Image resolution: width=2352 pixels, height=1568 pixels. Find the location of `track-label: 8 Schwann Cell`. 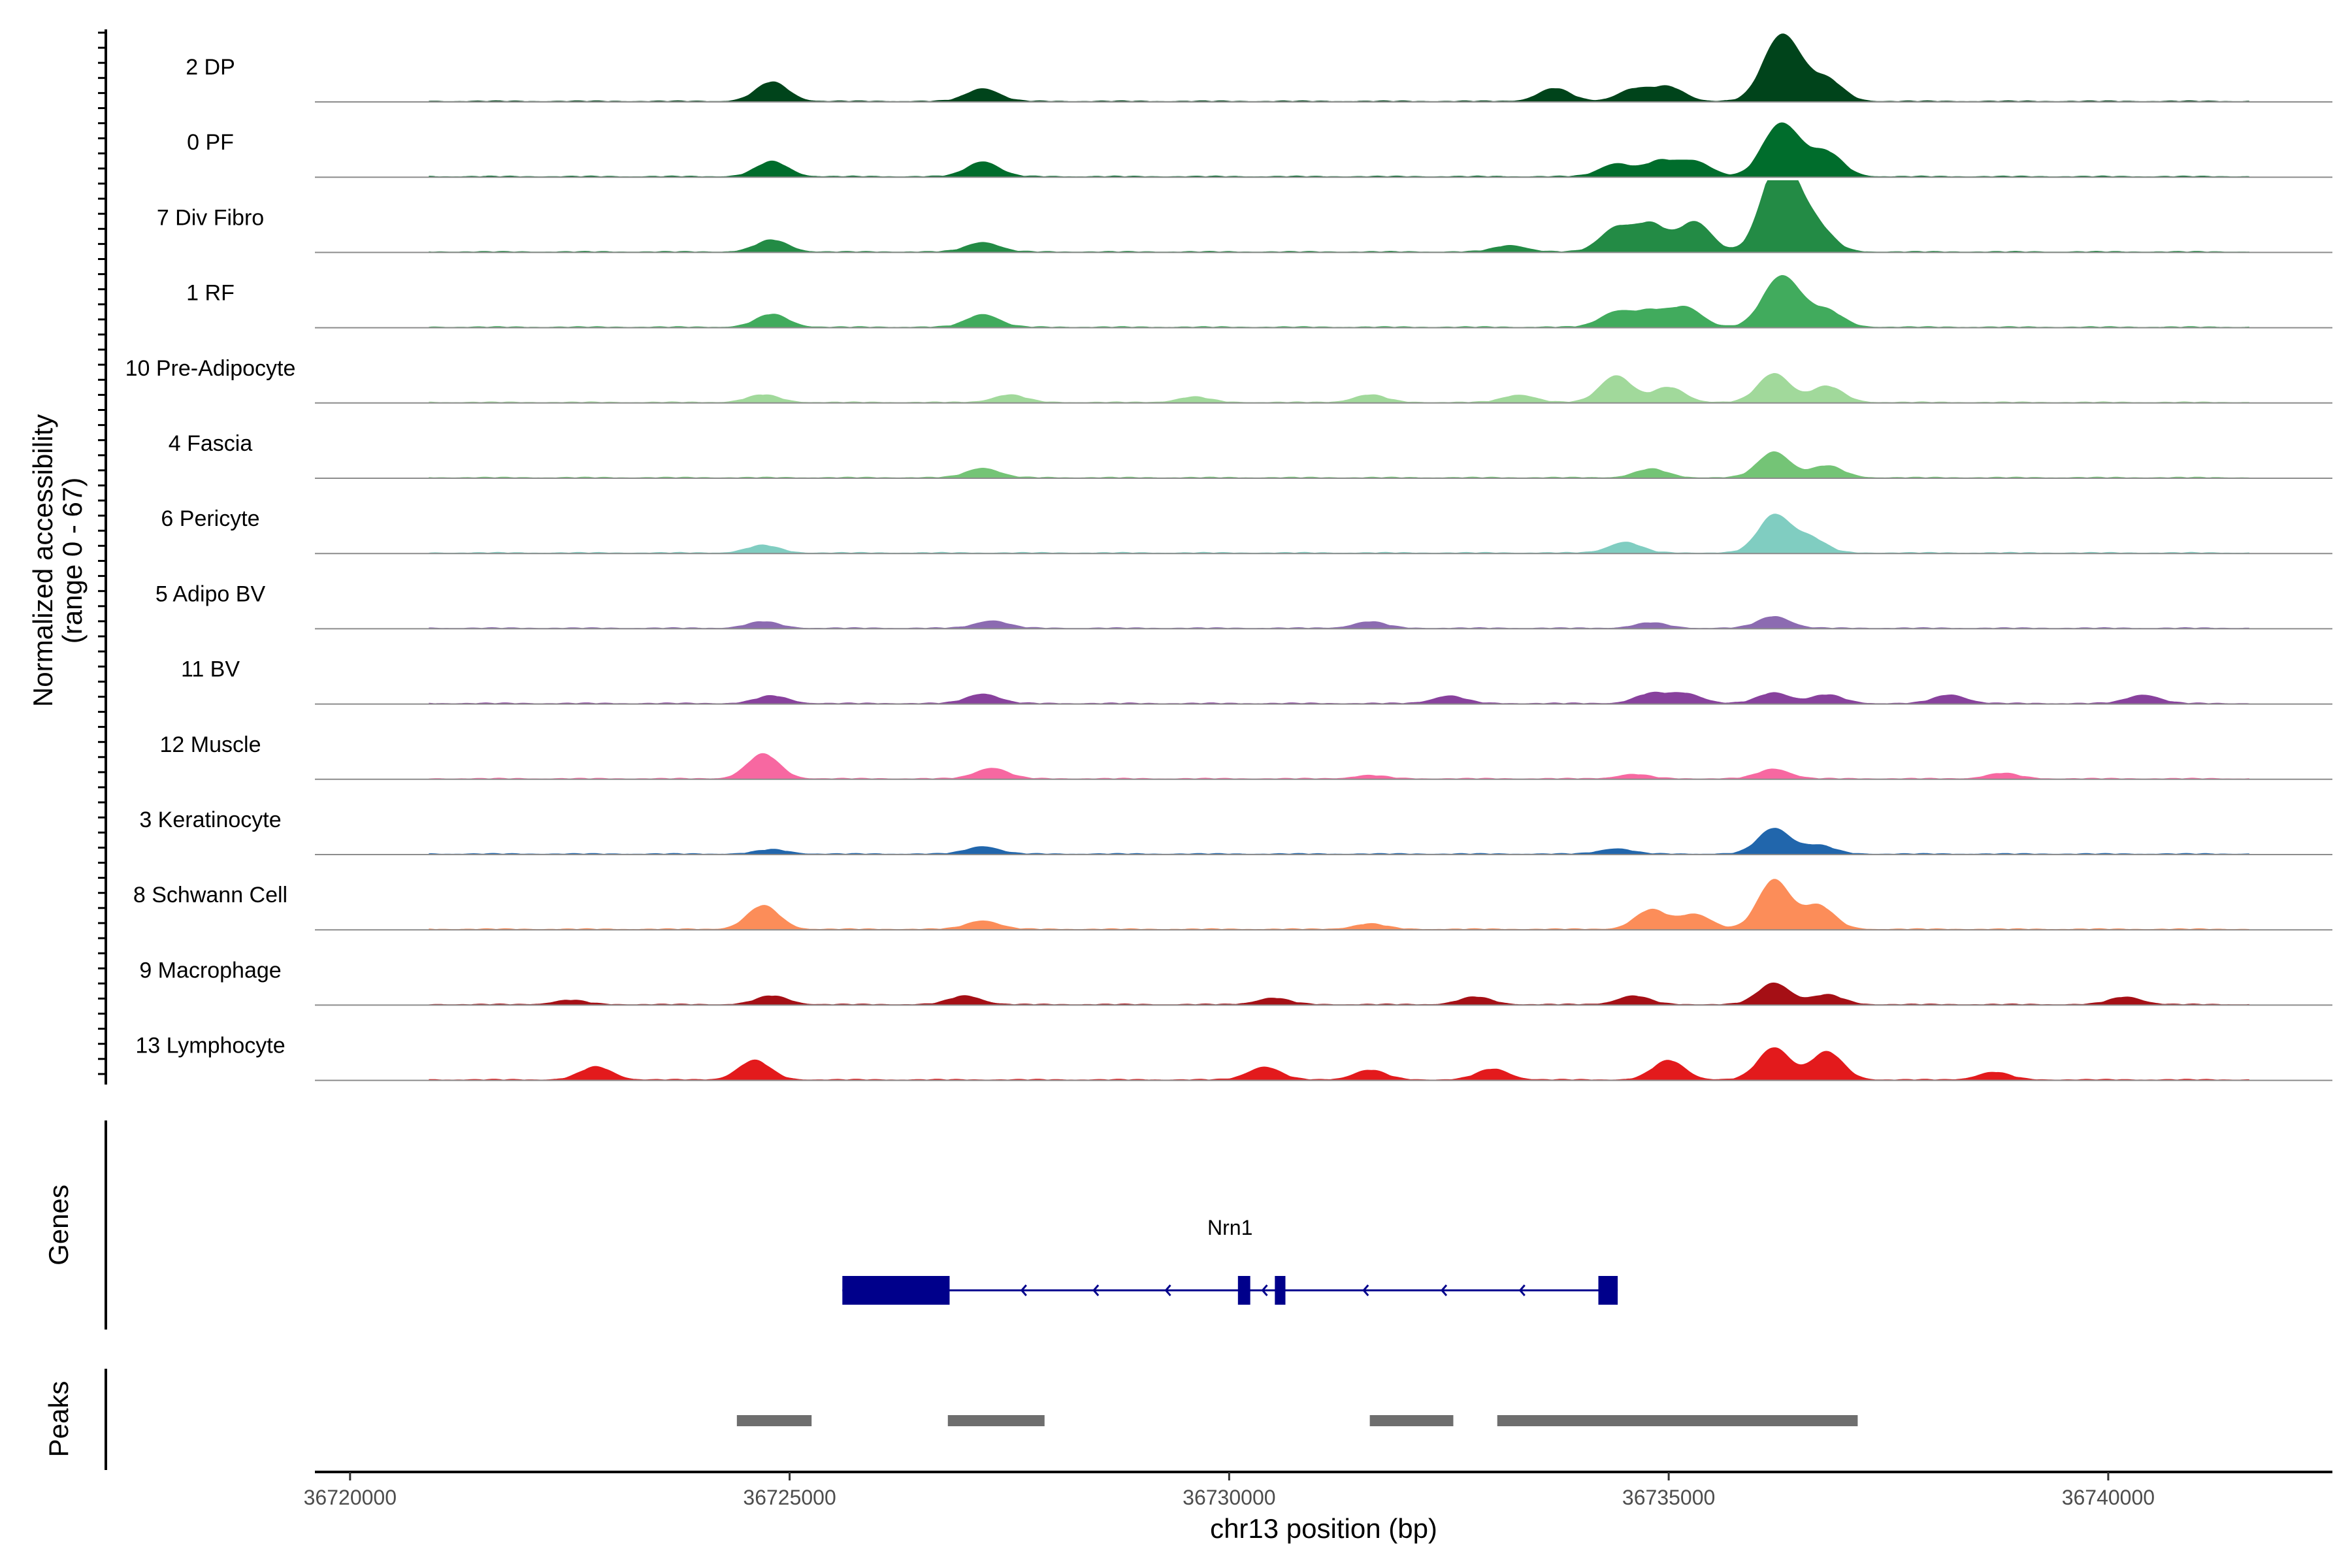

track-label: 8 Schwann Cell is located at coordinates (210, 895).